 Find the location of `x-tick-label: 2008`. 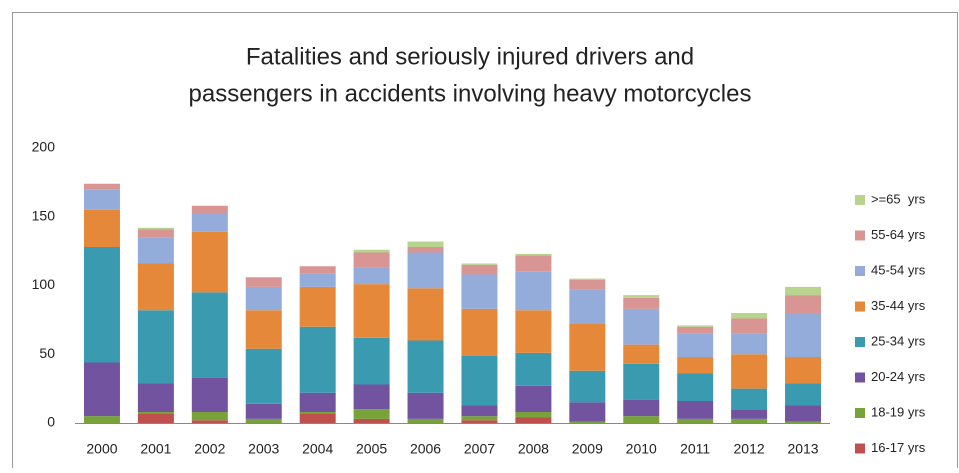

x-tick-label: 2008 is located at coordinates (533, 449).